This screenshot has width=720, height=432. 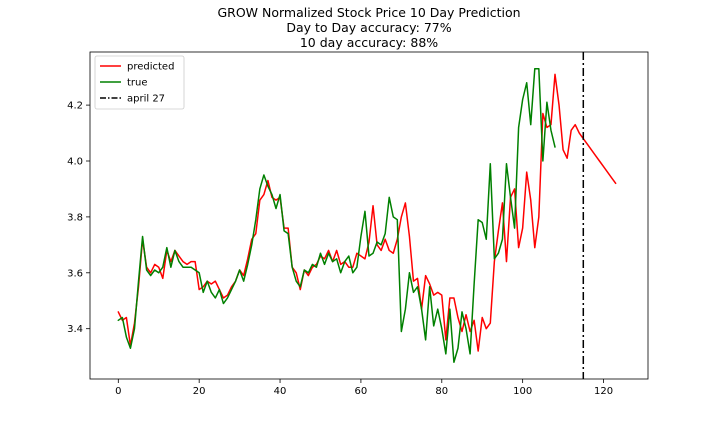 I want to click on legend-box, so click(x=139, y=82).